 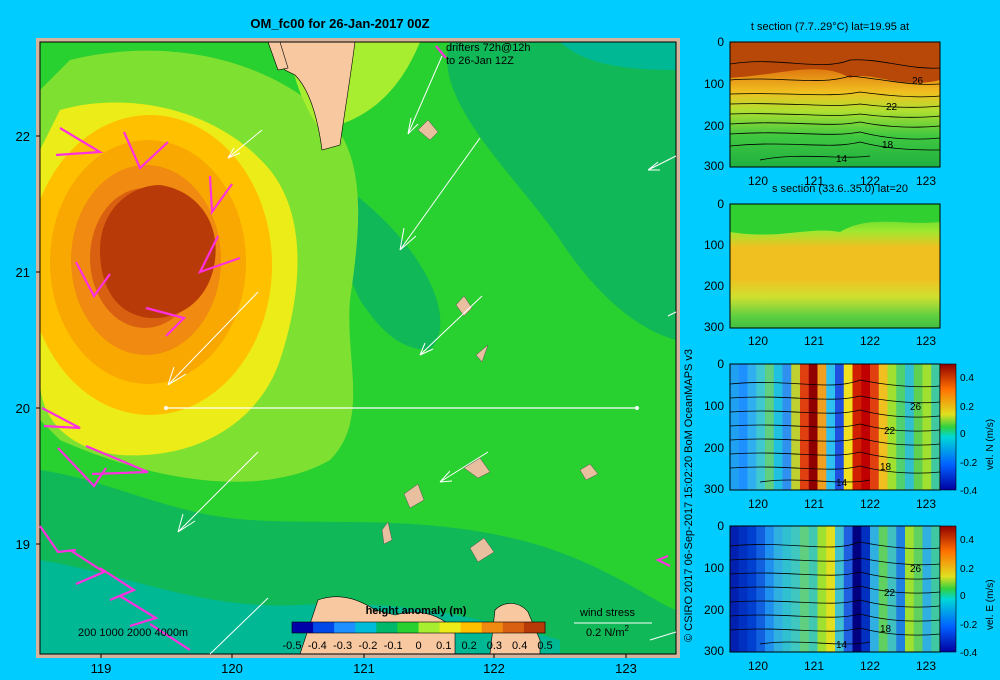 What do you see at coordinates (714, 265) in the screenshot?
I see `s-section-y-axis: 0 100 200 300` at bounding box center [714, 265].